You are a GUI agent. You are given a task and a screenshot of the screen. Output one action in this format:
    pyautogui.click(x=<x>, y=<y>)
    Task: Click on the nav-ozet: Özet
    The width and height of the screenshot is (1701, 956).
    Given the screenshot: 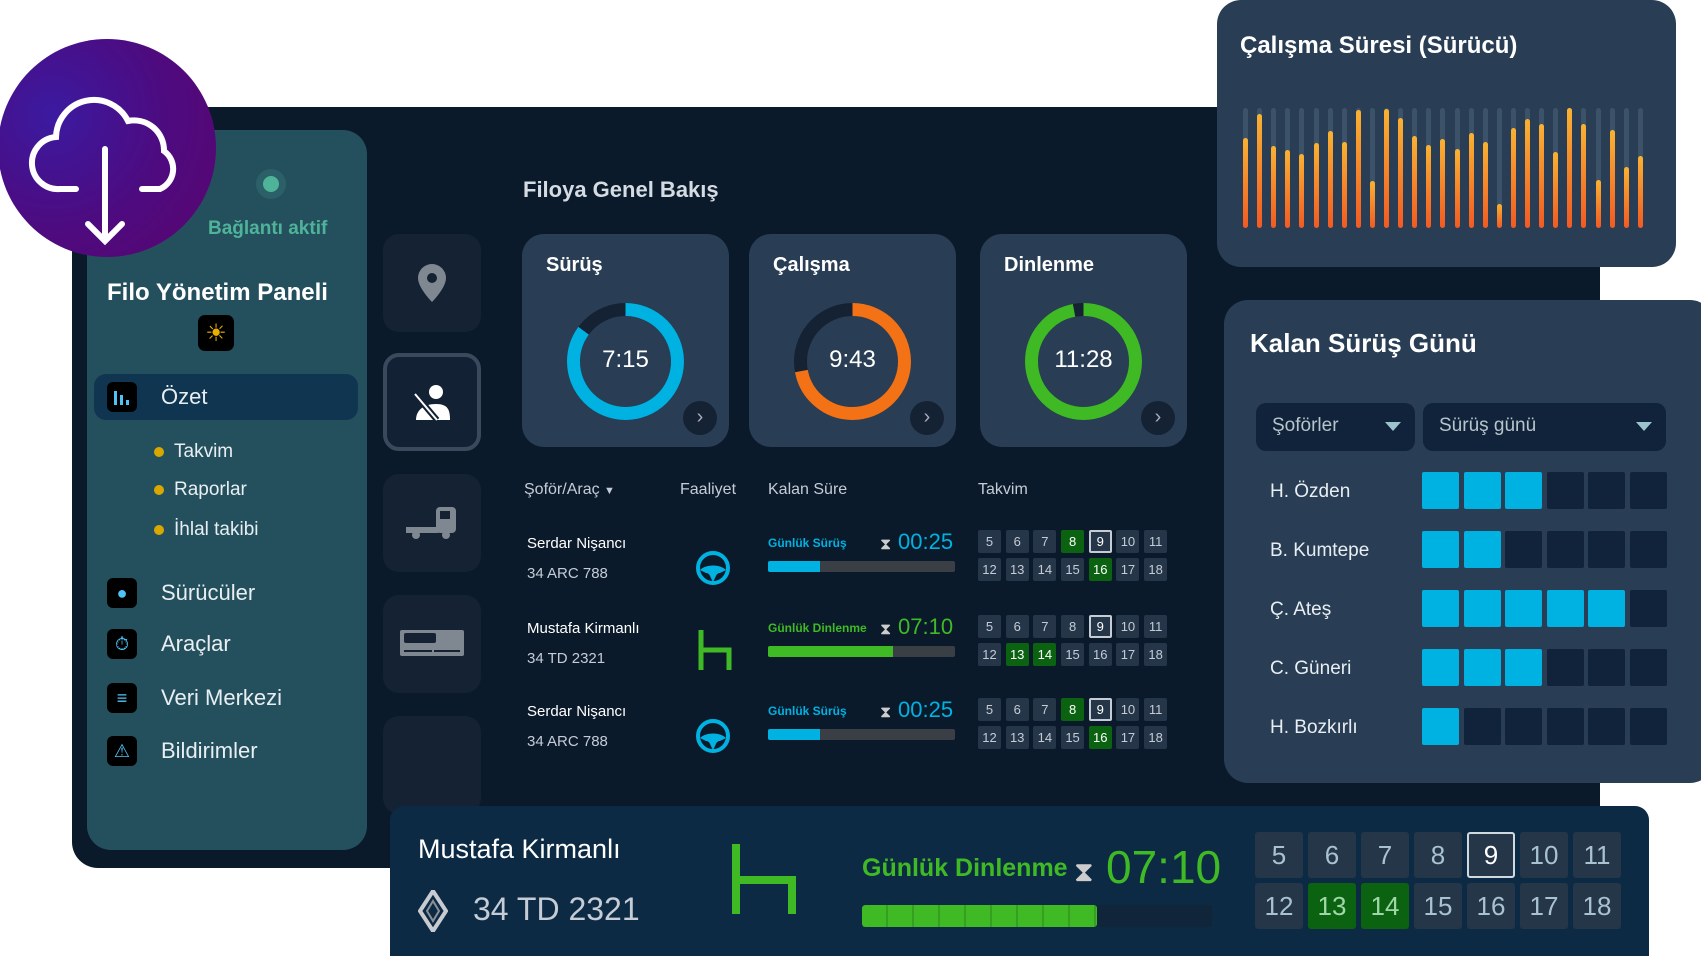 What is the action you would take?
    pyautogui.click(x=157, y=397)
    